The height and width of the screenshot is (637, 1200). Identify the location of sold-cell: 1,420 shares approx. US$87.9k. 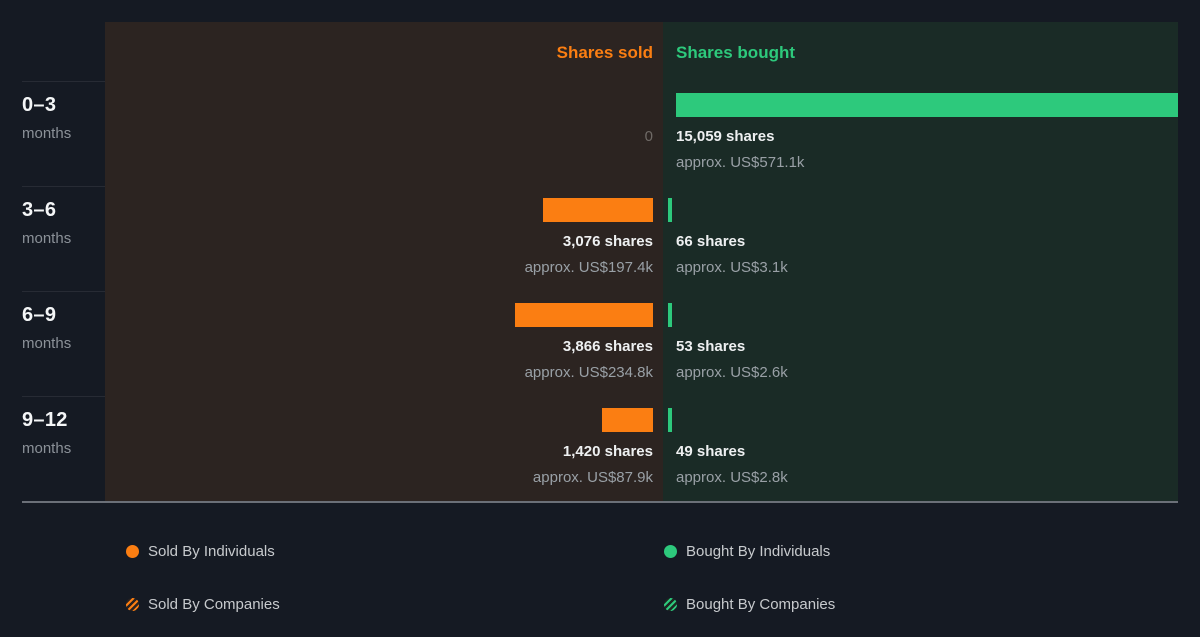
(384, 448).